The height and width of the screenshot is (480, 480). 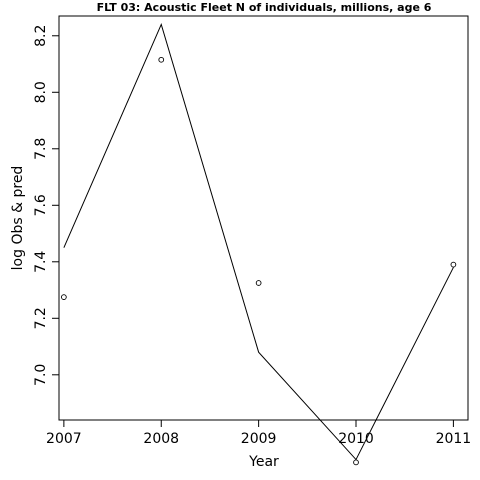 I want to click on y-axis: 7.0 7.2 7.4 7.6 7.8 8.0 8.2, so click(x=46, y=205).